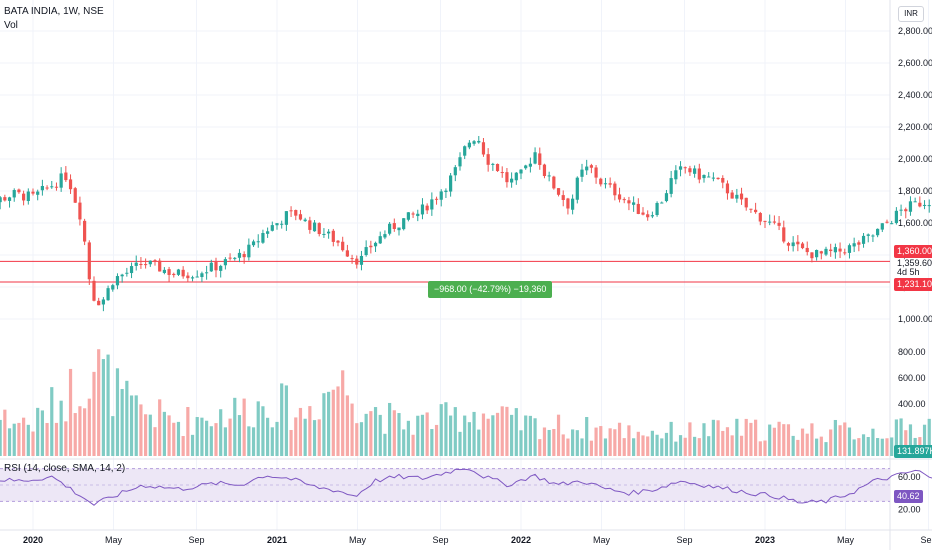 Image resolution: width=932 pixels, height=550 pixels. Describe the element at coordinates (909, 510) in the screenshot. I see `rsi-tick-label: 20.00` at that location.